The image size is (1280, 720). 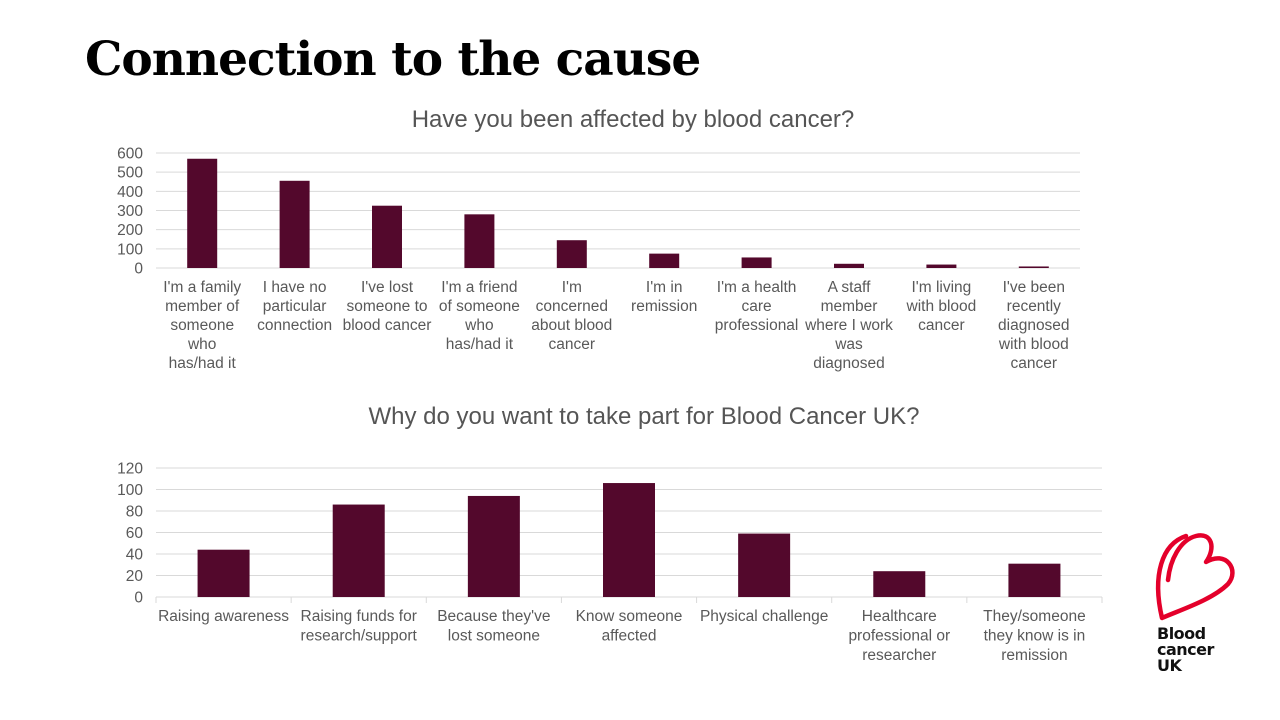 I want to click on chart2-category-label: researcher, so click(x=899, y=655).